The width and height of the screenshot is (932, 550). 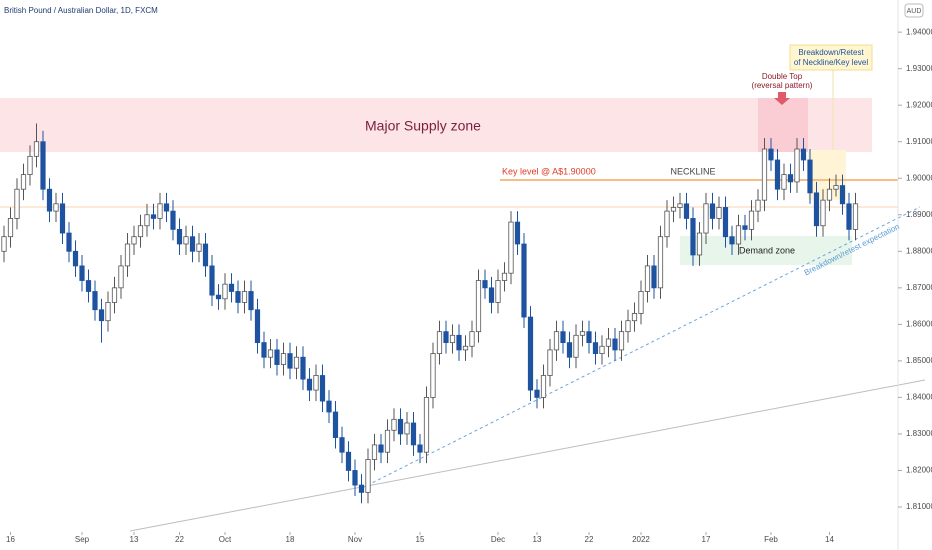 What do you see at coordinates (692, 171) in the screenshot?
I see `neckline-label: NECKLINE` at bounding box center [692, 171].